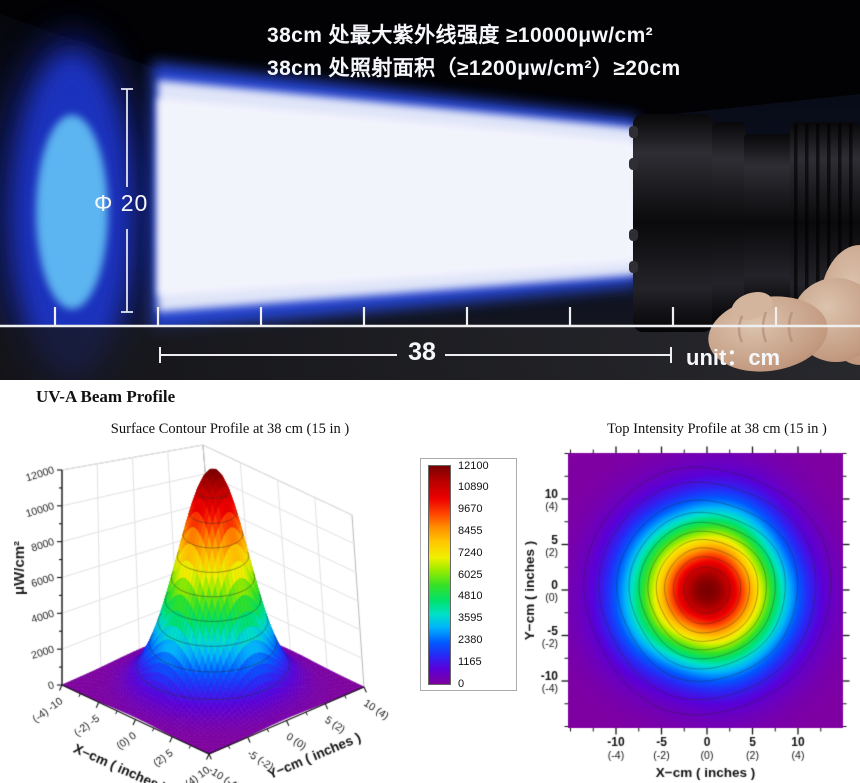  Describe the element at coordinates (461, 683) in the screenshot. I see `colorbar-label: 0` at that location.